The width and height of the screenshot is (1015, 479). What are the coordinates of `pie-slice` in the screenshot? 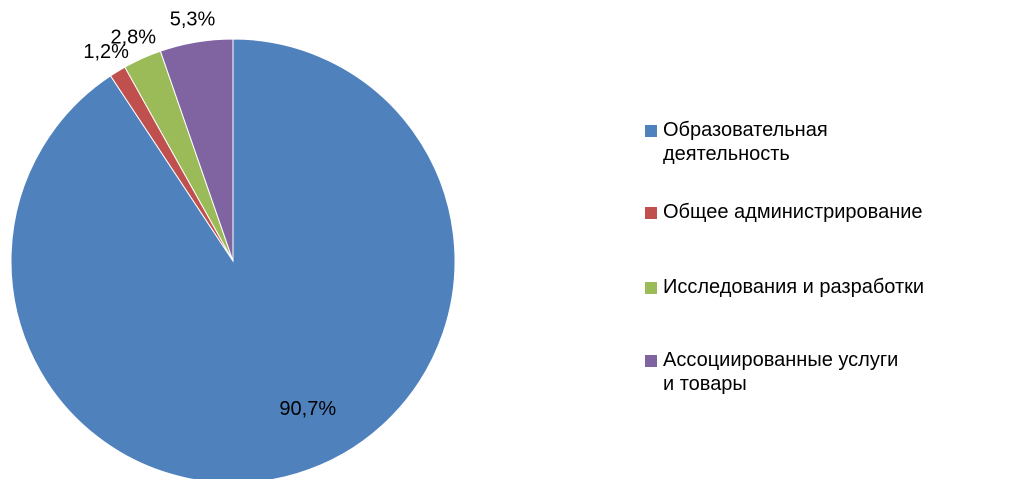 It's located at (196, 150).